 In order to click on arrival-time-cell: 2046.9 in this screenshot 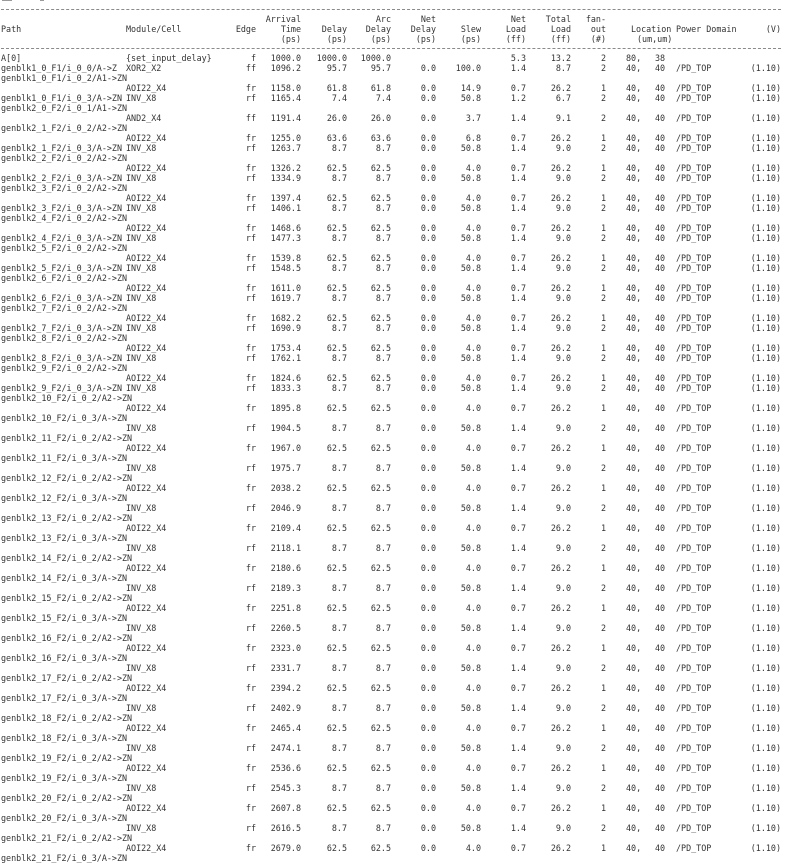, I will do `click(285, 508)`.